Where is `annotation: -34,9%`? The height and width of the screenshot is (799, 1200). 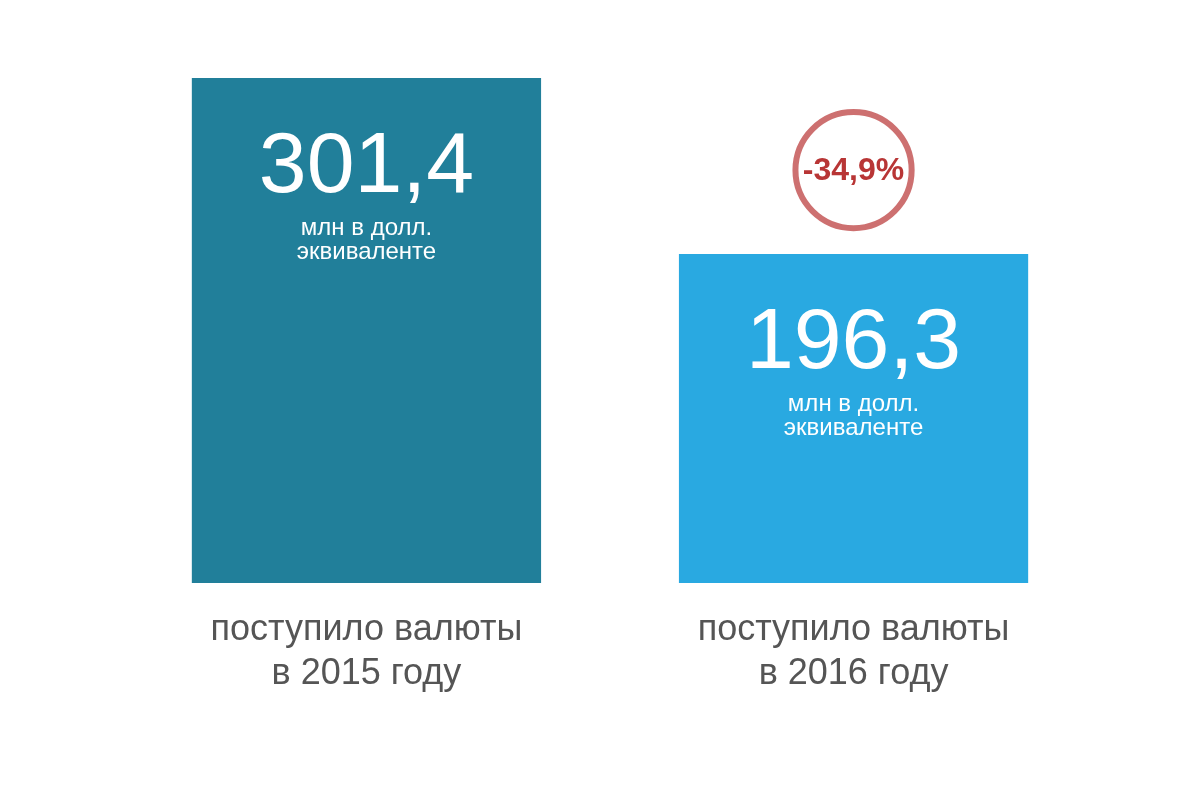
annotation: -34,9% is located at coordinates (853, 169).